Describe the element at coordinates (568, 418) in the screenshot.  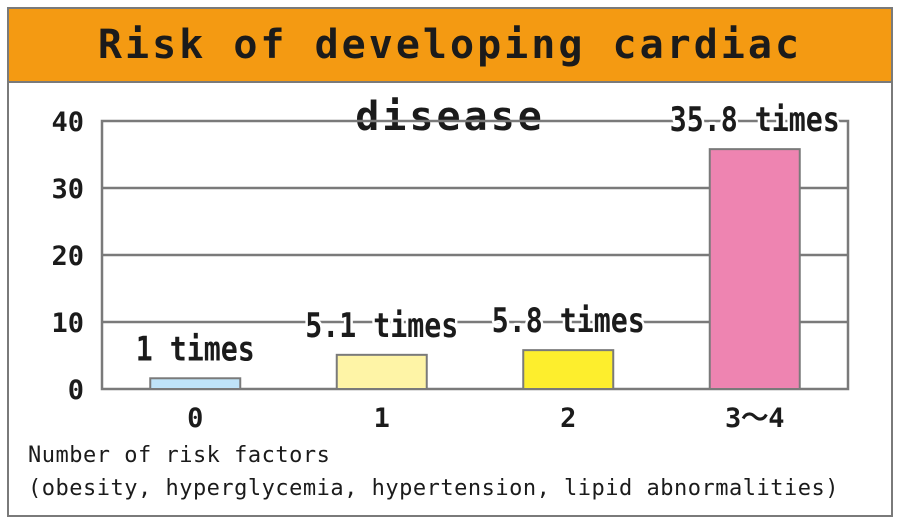
I see `x-tick-label: 2` at that location.